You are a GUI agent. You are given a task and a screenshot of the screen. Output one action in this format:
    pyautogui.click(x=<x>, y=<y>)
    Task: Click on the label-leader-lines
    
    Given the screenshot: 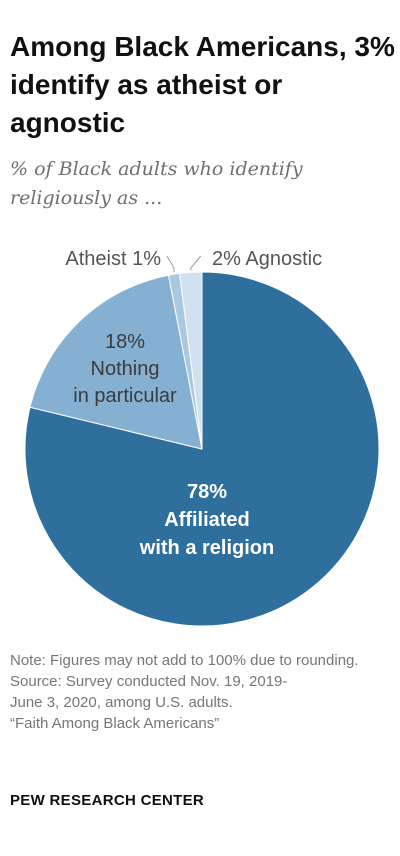 What is the action you would take?
    pyautogui.click(x=184, y=264)
    